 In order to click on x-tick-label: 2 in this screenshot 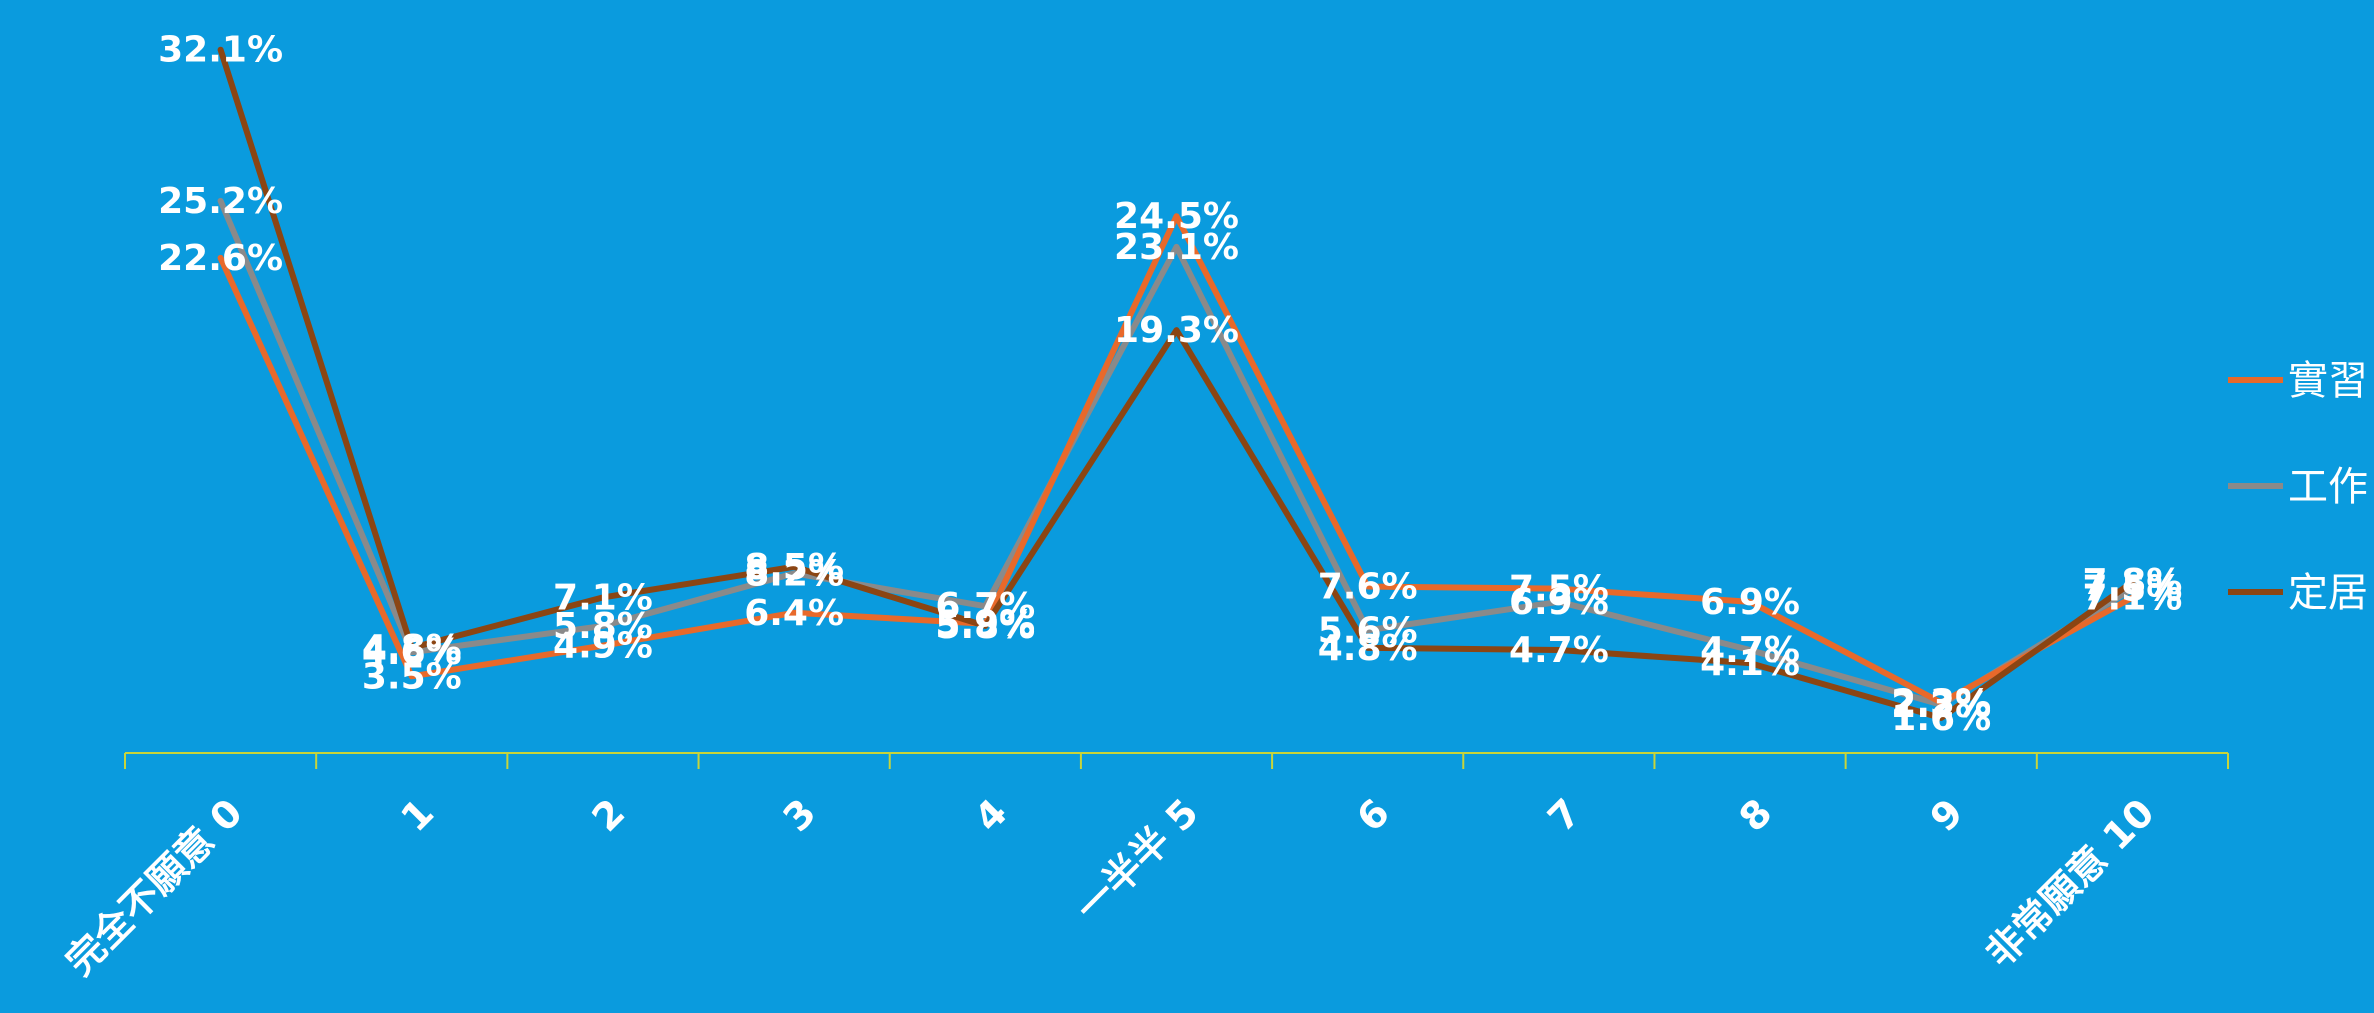, I will do `click(609, 815)`.